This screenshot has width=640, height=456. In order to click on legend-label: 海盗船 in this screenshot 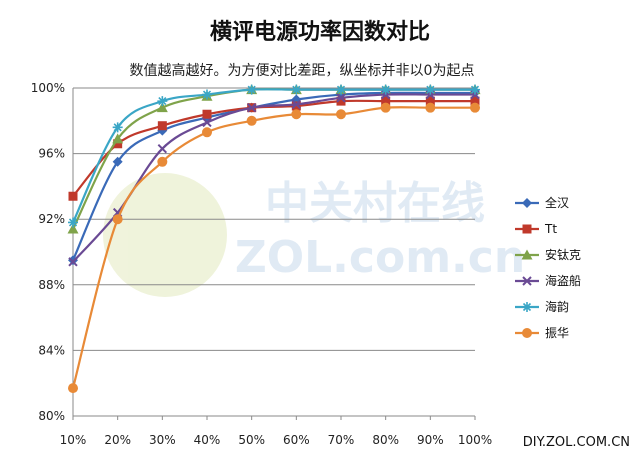, I will do `click(563, 280)`.